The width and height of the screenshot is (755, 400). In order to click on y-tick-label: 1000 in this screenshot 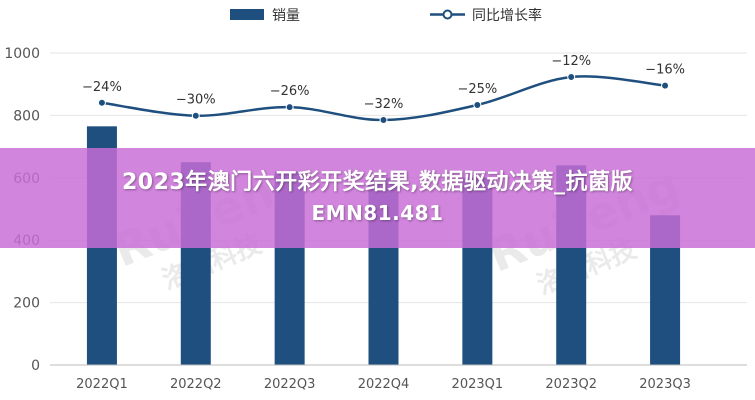, I will do `click(22, 54)`.